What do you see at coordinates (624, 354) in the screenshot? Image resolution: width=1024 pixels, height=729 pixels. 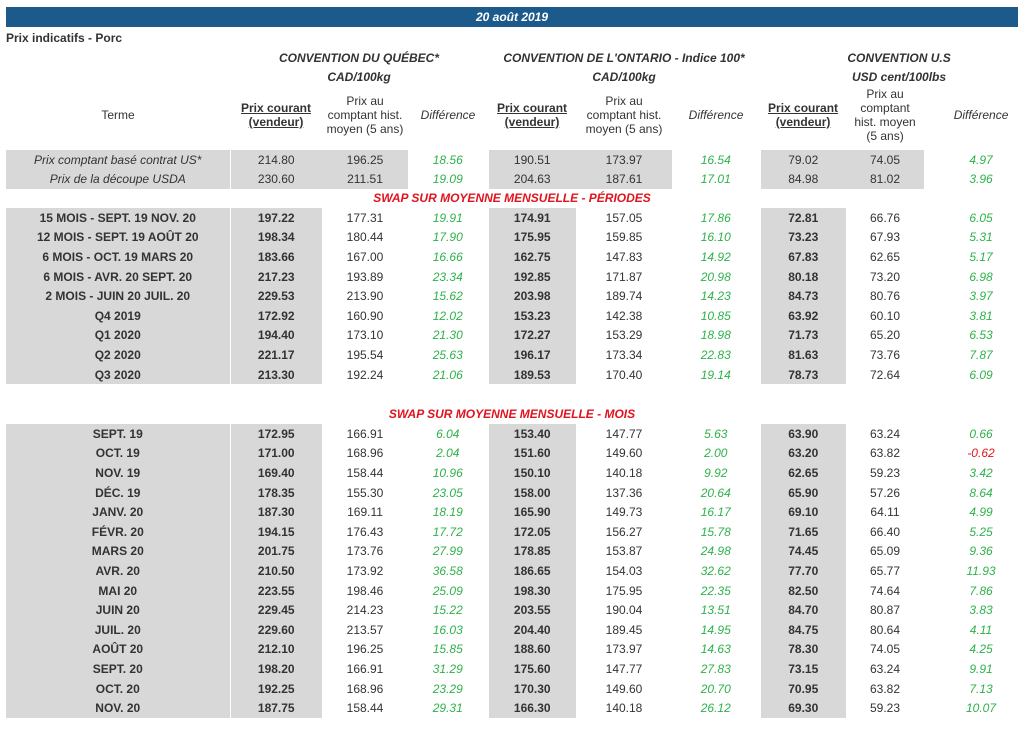 I see `on-hist-cell: 173.34` at bounding box center [624, 354].